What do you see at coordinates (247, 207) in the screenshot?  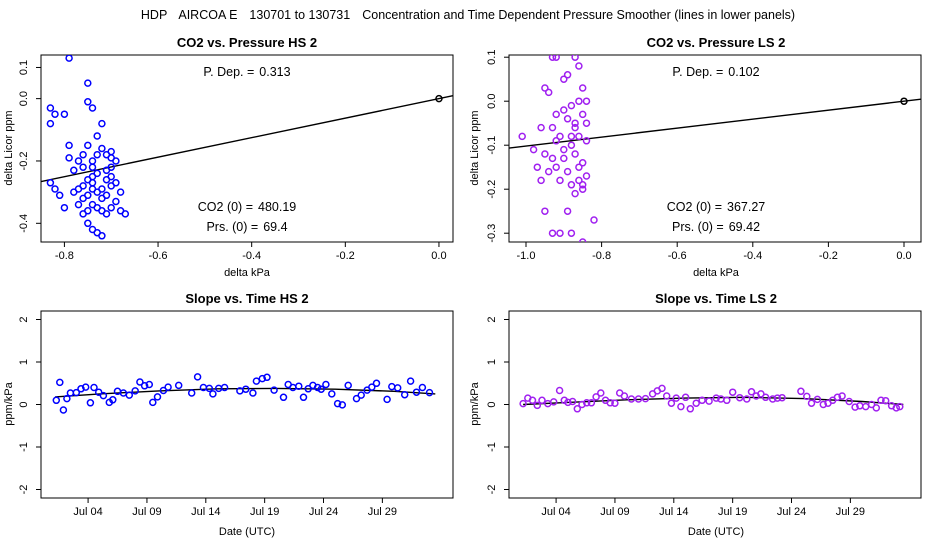 I see `annotation-co2-0: CO2 (0) = 480.19` at bounding box center [247, 207].